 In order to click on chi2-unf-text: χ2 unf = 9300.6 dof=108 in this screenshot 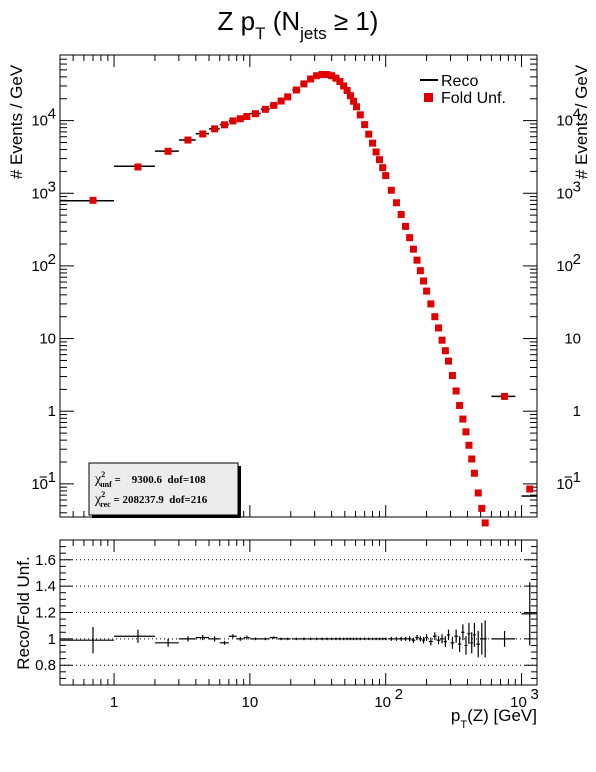, I will do `click(150, 479)`.